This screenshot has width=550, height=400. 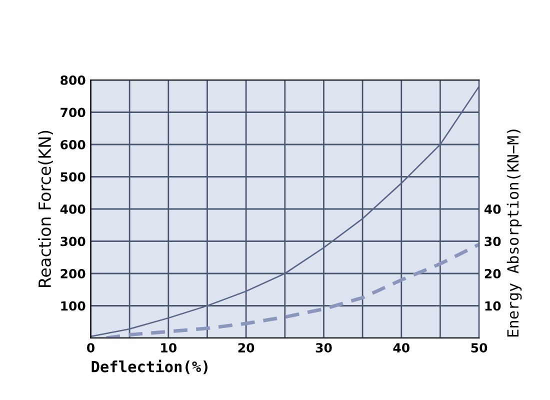 What do you see at coordinates (324, 348) in the screenshot?
I see `x-tick-label: 30` at bounding box center [324, 348].